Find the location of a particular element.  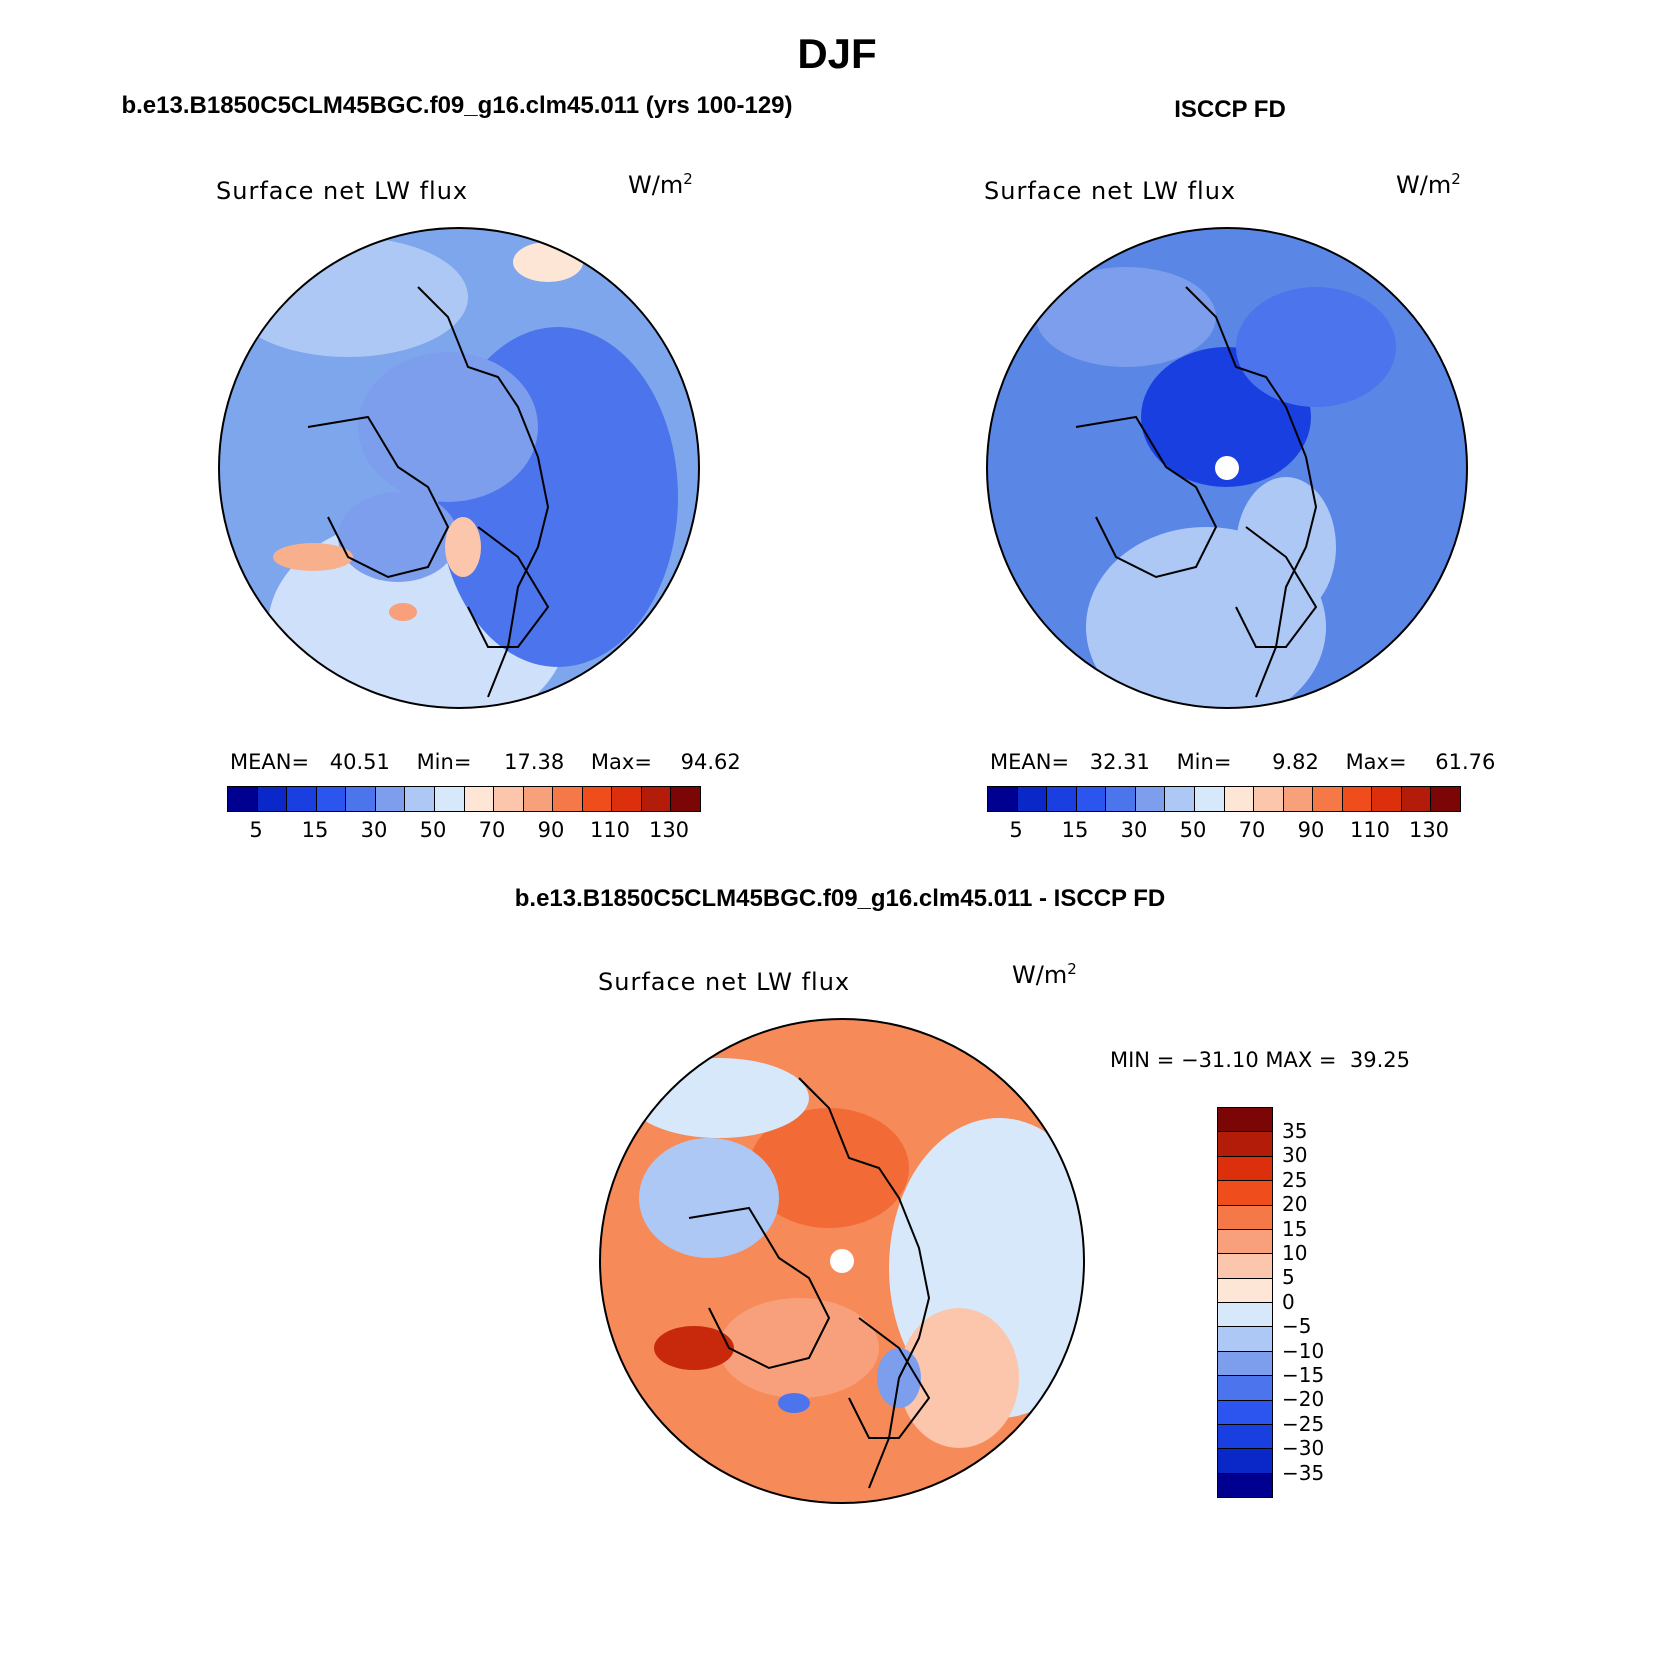

panel-1-min-value: 17.38 is located at coordinates (534, 762).